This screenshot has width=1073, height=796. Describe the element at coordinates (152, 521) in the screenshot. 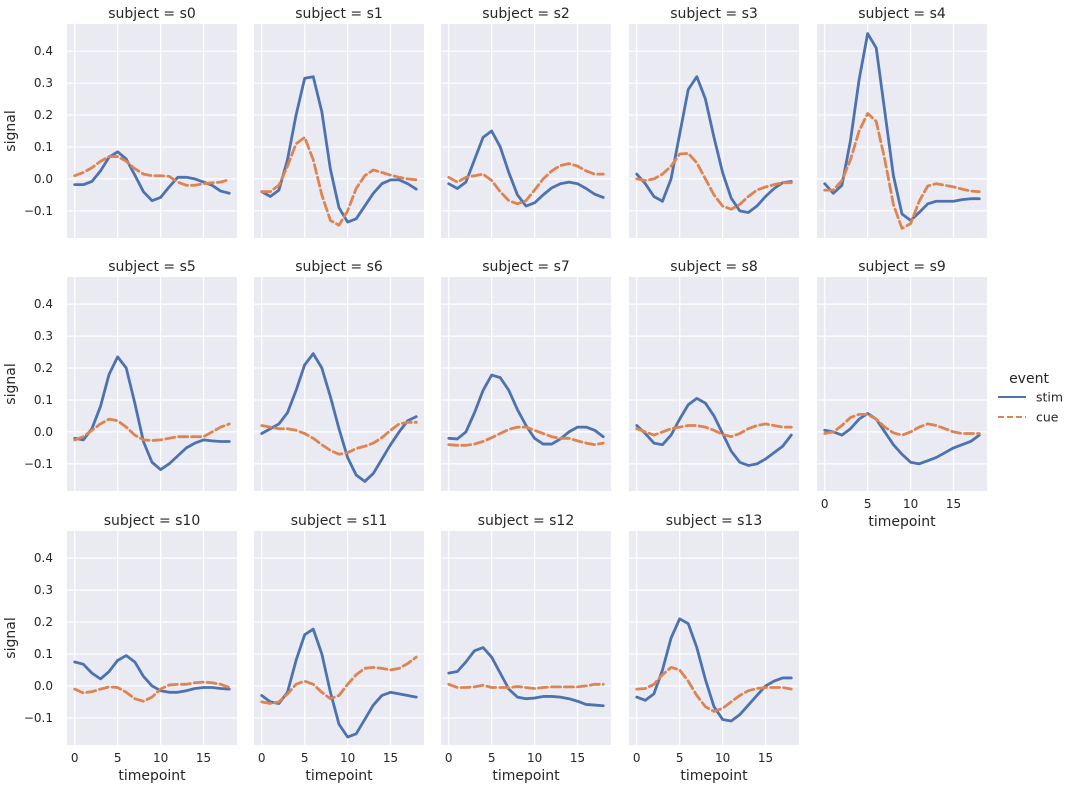

I see `panel-title: subject = s10` at that location.